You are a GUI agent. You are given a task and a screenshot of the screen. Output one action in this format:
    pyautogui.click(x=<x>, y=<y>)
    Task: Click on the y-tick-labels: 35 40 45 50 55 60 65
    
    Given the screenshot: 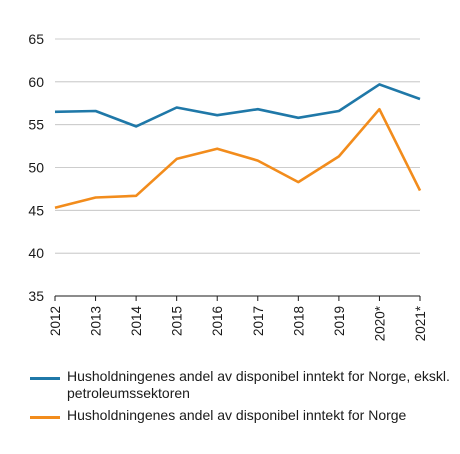 What is the action you would take?
    pyautogui.click(x=36, y=167)
    